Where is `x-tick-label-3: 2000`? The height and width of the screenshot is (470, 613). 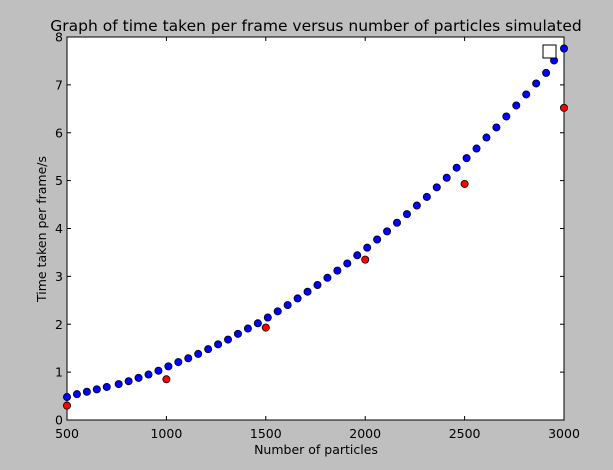 x-tick-label-3: 2000 is located at coordinates (365, 433).